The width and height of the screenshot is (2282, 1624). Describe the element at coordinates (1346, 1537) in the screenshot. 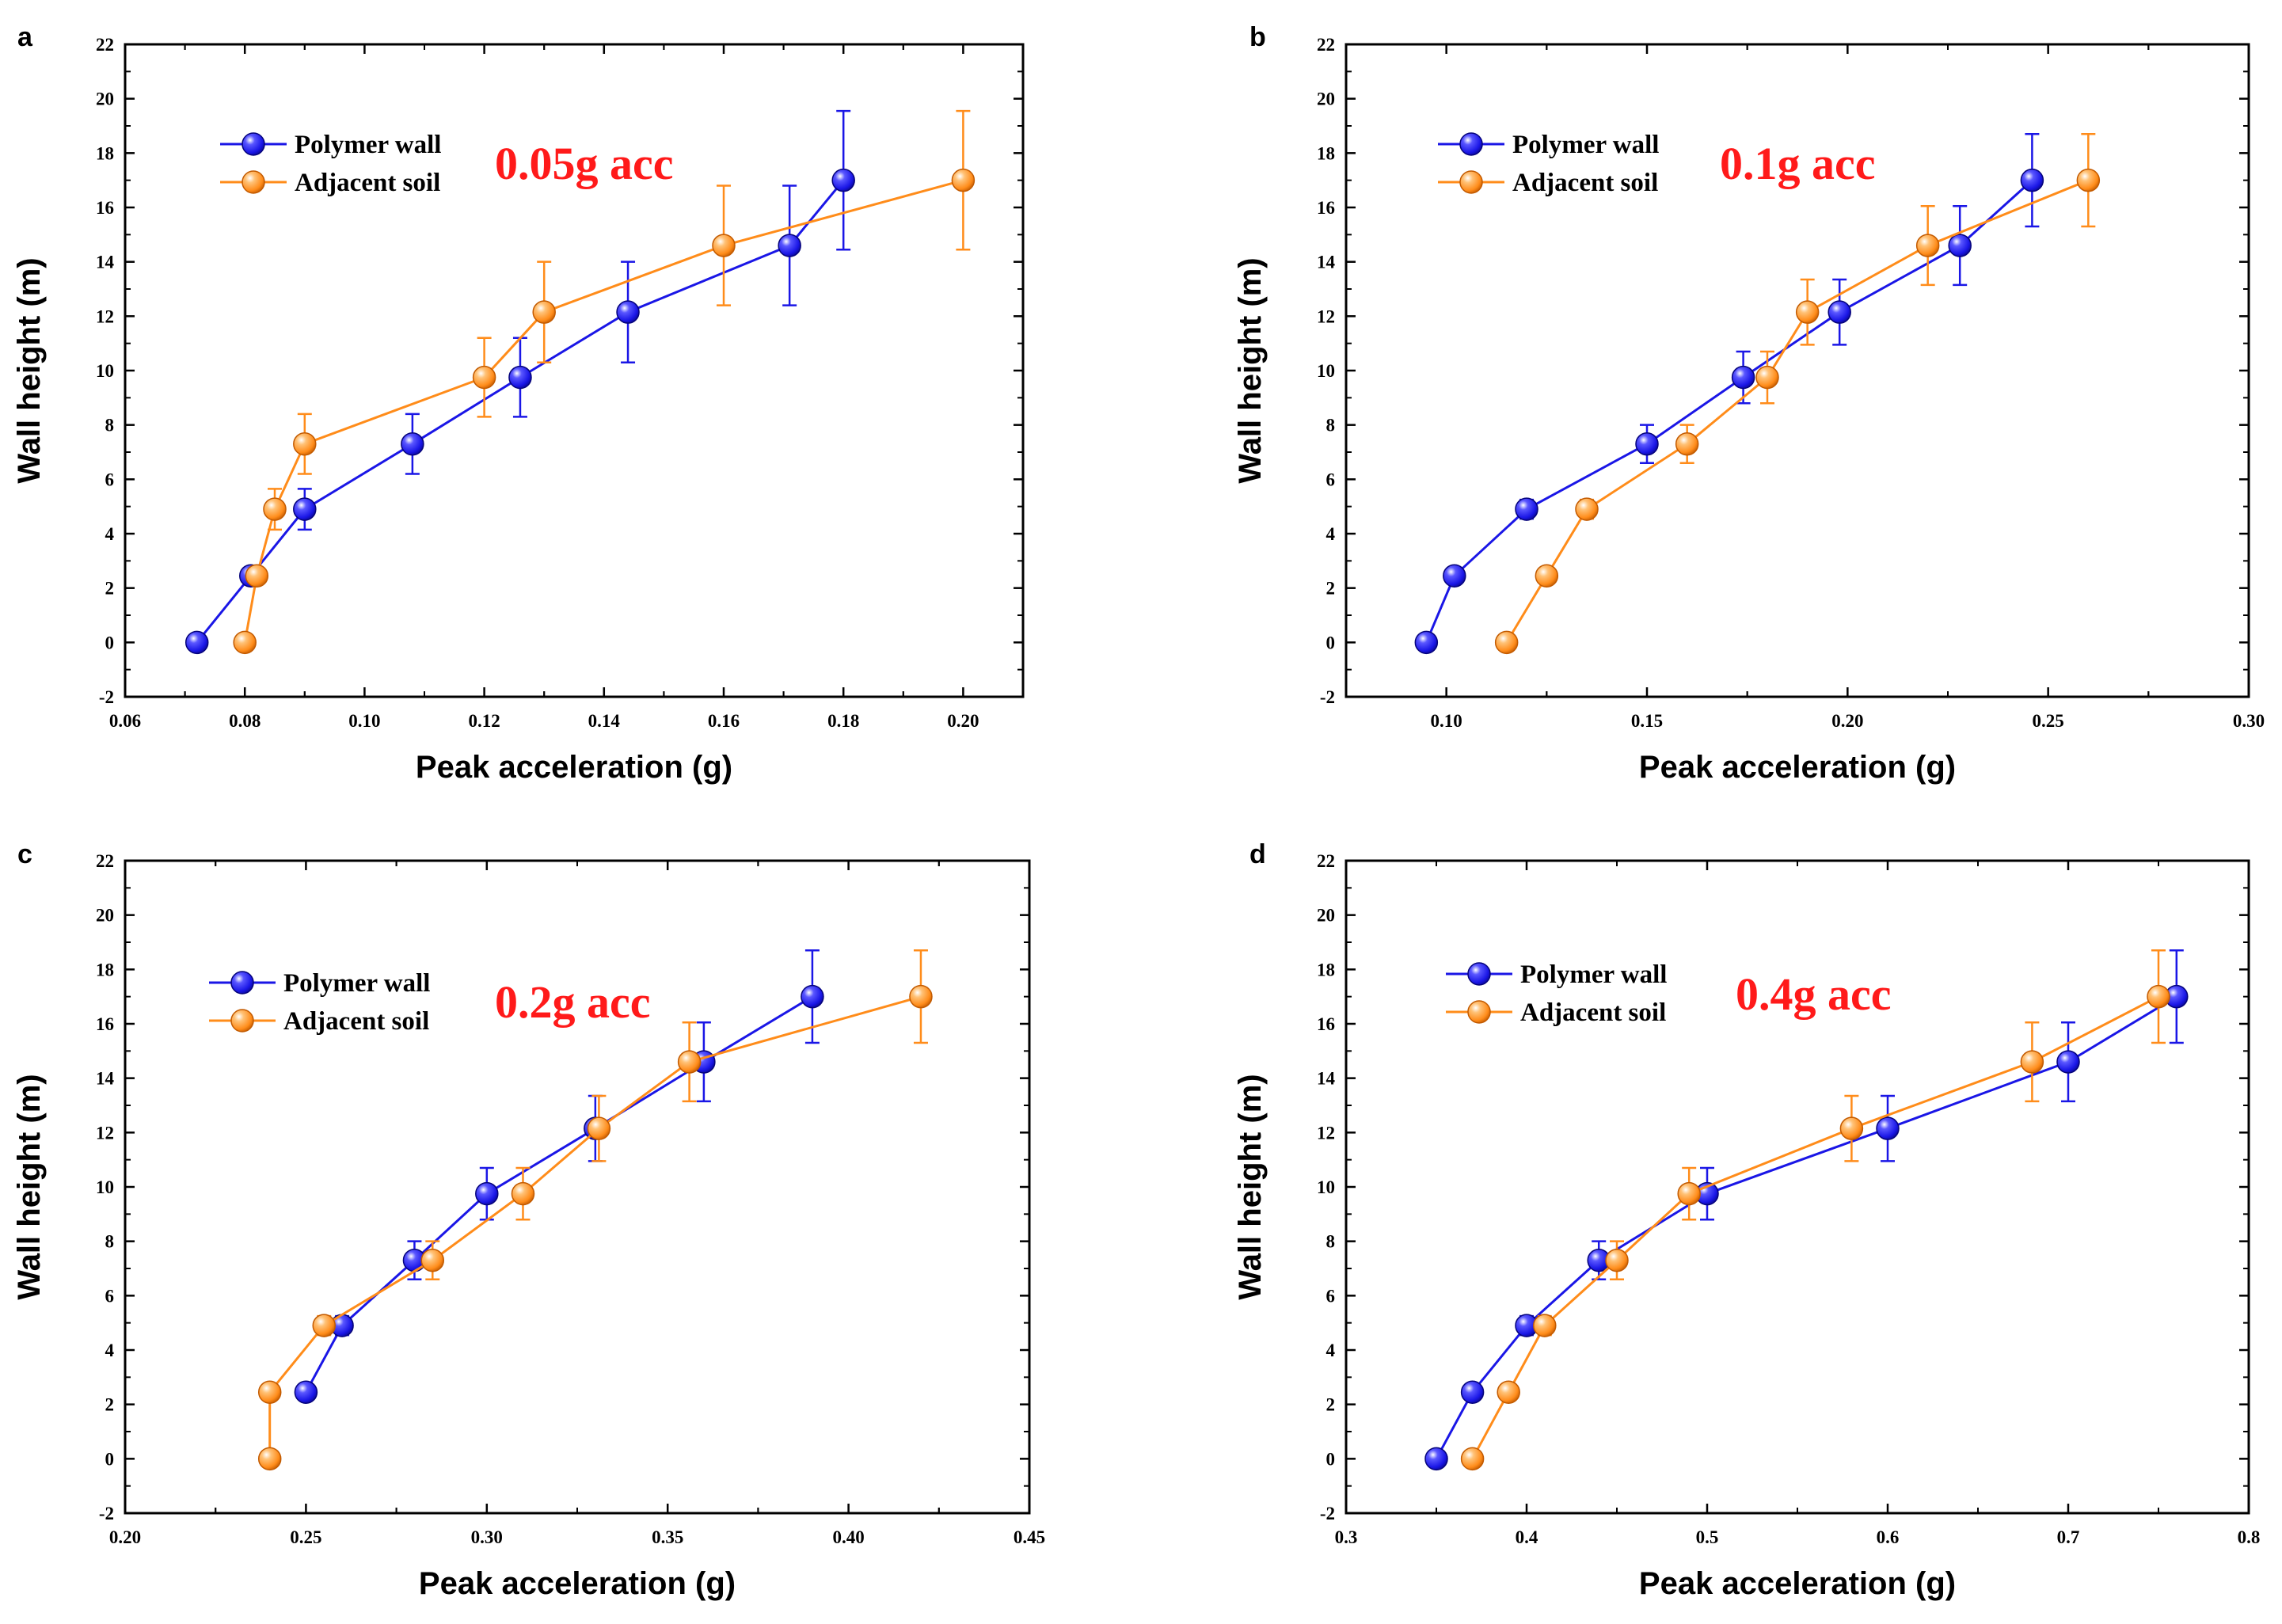

I see `x-tick-label: 0.3` at that location.